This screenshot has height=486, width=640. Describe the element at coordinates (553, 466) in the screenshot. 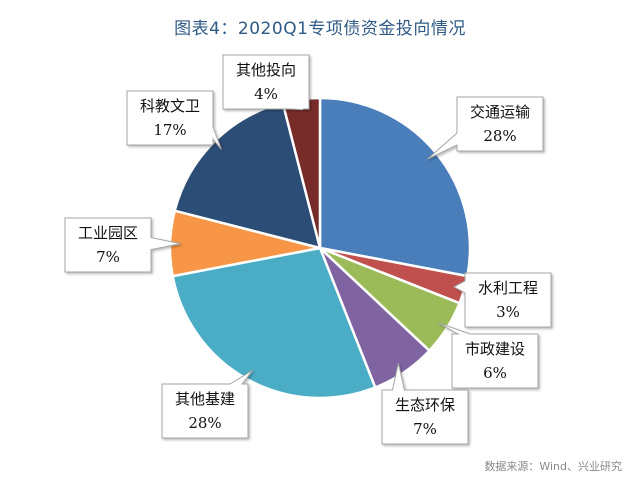

I see `chart-source: 数据来源：Wind、兴业研究` at that location.